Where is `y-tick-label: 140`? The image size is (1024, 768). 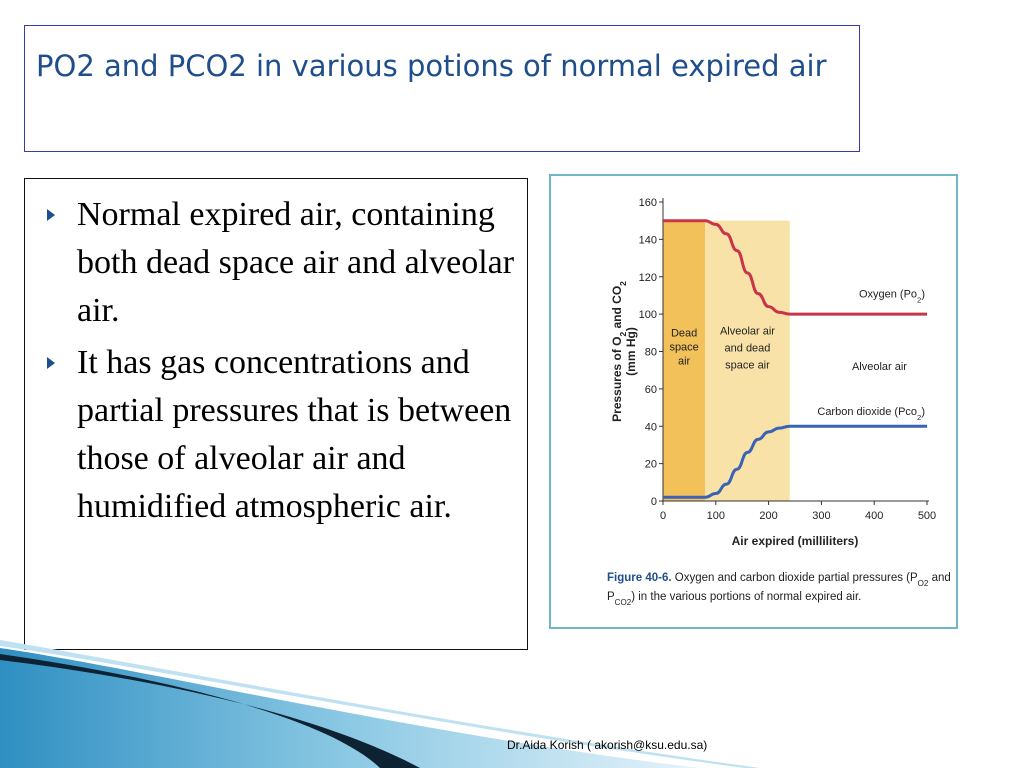 y-tick-label: 140 is located at coordinates (648, 240).